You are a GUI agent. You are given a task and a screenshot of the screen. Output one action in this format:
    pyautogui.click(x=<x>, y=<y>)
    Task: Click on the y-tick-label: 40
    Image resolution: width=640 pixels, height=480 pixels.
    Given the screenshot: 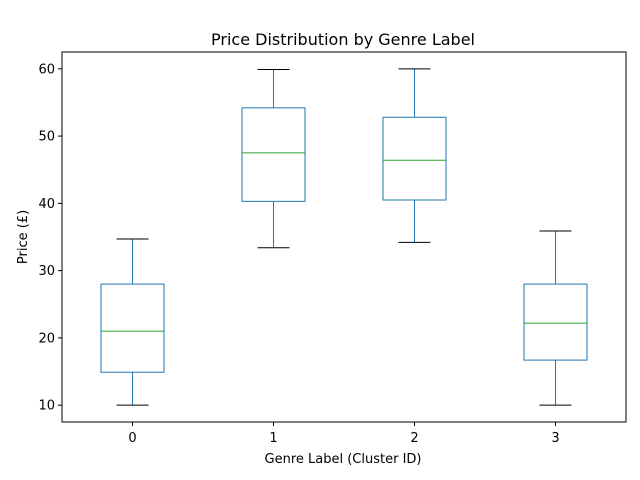 What is the action you would take?
    pyautogui.click(x=46, y=204)
    